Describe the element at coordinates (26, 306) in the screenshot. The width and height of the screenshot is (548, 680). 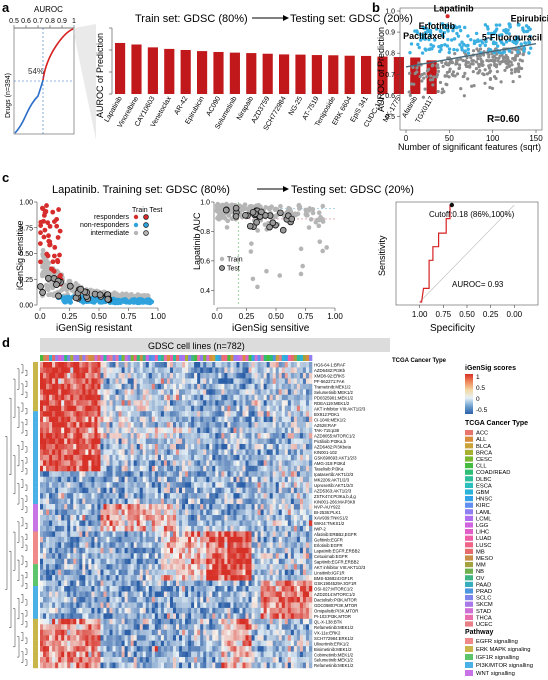
I see `c1-y-tick-label: 0.00` at that location.